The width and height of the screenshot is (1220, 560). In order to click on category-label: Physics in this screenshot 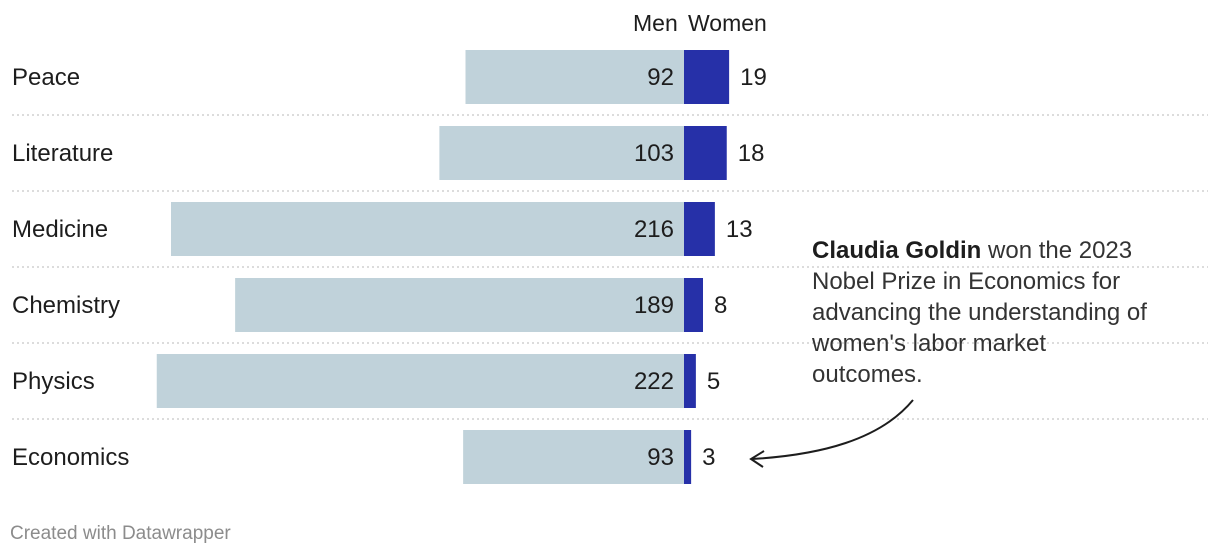, I will do `click(53, 381)`.